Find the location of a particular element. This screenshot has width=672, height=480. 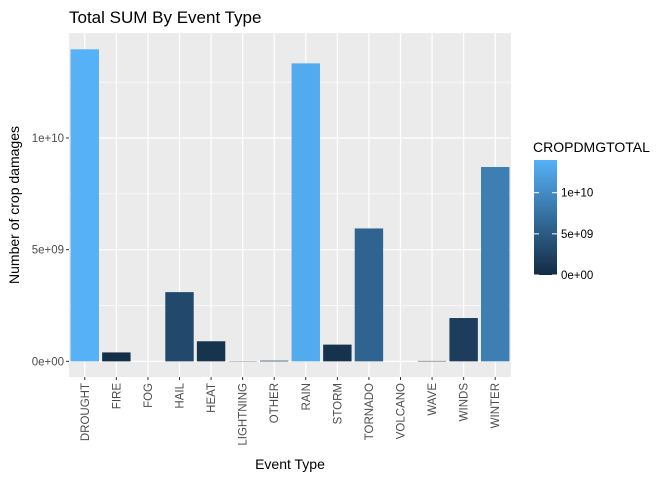

x-tick-label: HEAT is located at coordinates (212, 398).